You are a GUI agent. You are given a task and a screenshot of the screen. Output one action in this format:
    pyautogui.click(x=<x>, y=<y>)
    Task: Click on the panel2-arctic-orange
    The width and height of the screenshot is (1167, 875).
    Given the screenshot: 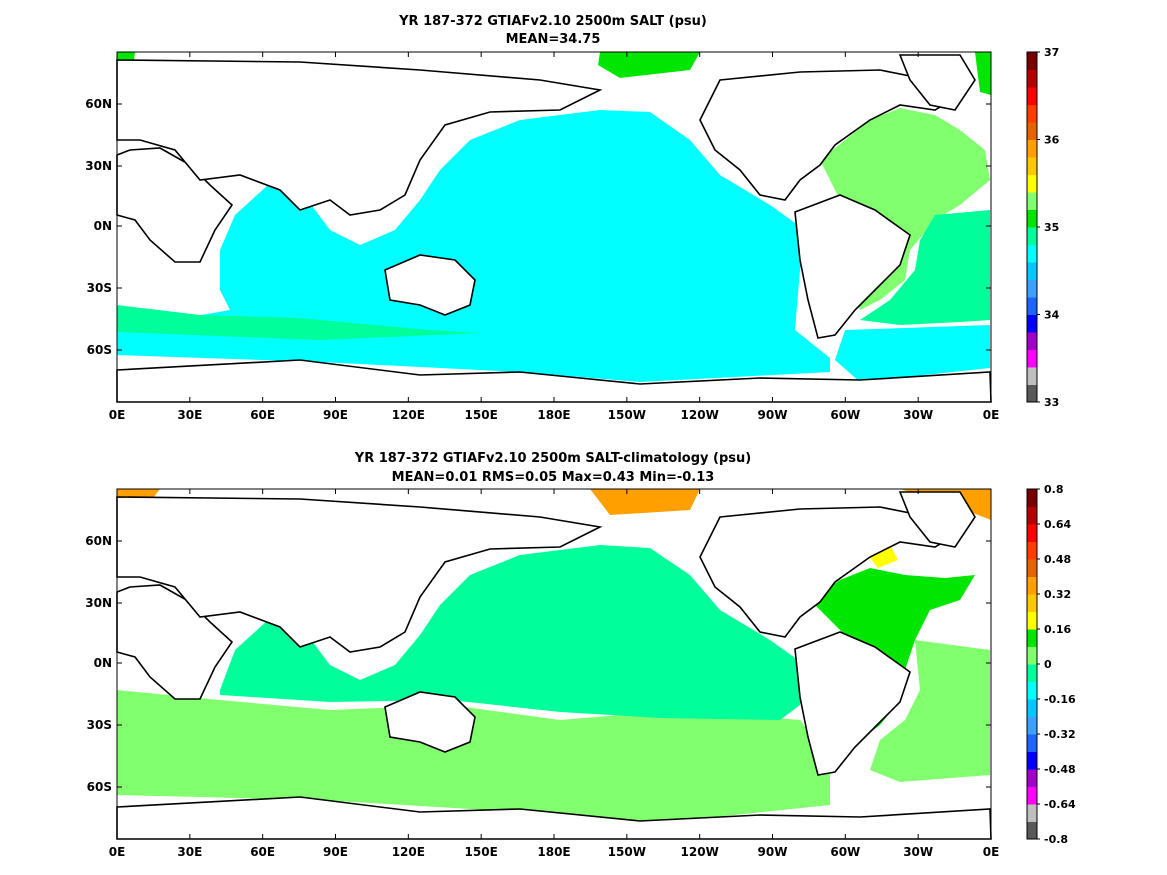 What is the action you would take?
    pyautogui.click(x=645, y=502)
    